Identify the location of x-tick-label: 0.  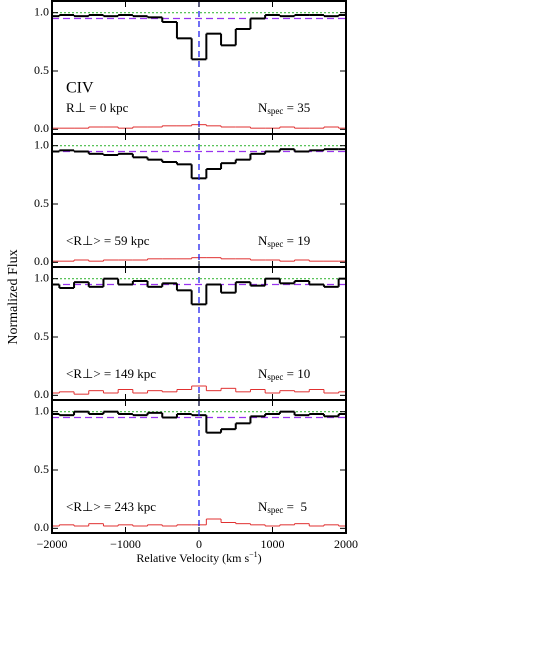
(199, 544).